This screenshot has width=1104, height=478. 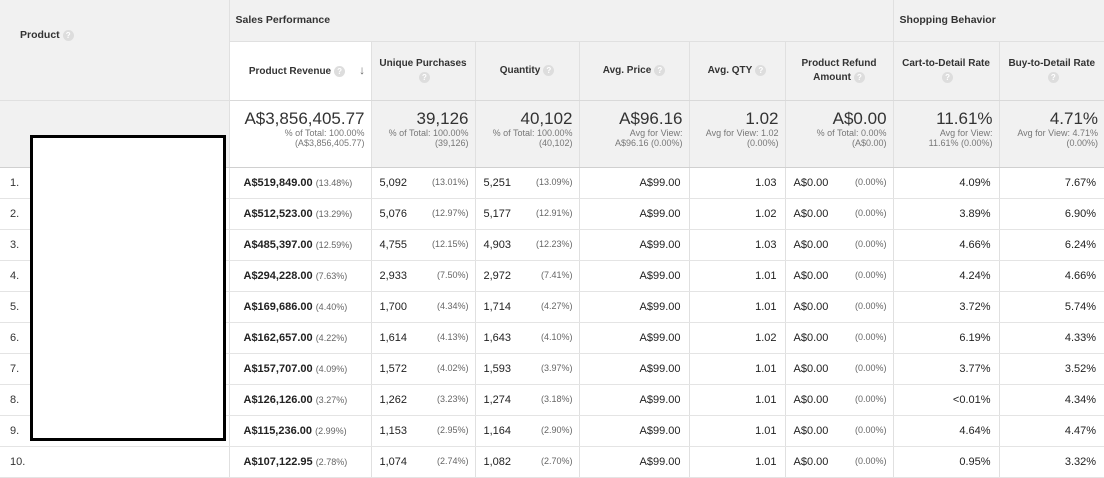 What do you see at coordinates (526, 431) in the screenshot?
I see `cell-quantity: 1,164 (2.90%)` at bounding box center [526, 431].